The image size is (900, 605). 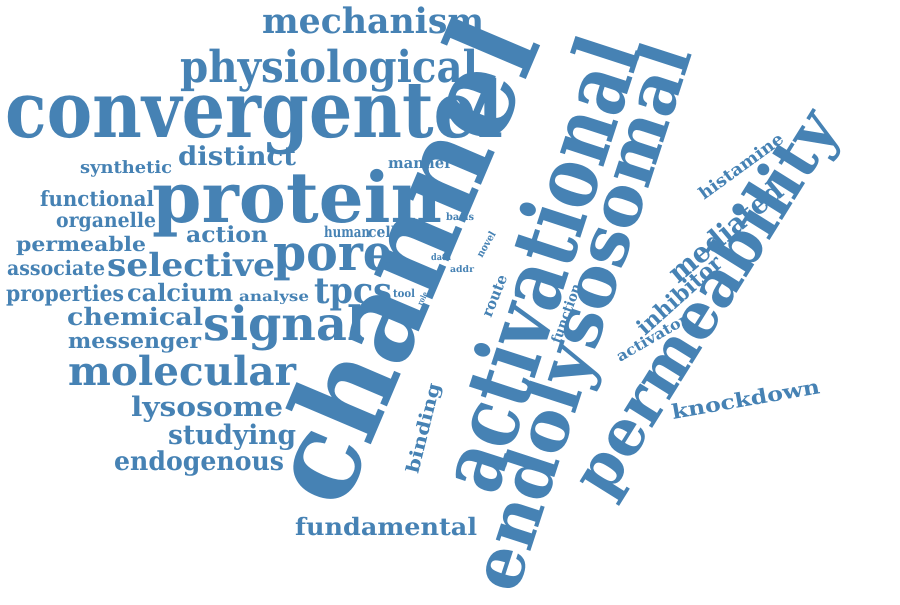 I want to click on word-pore: pore, so click(x=333, y=252).